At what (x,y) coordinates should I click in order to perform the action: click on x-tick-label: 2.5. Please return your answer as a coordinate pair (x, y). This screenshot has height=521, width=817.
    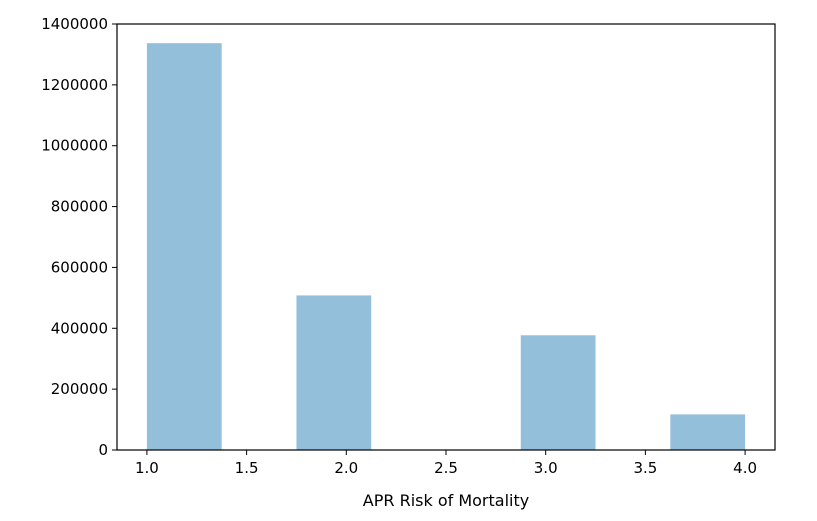
    Looking at the image, I should click on (446, 468).